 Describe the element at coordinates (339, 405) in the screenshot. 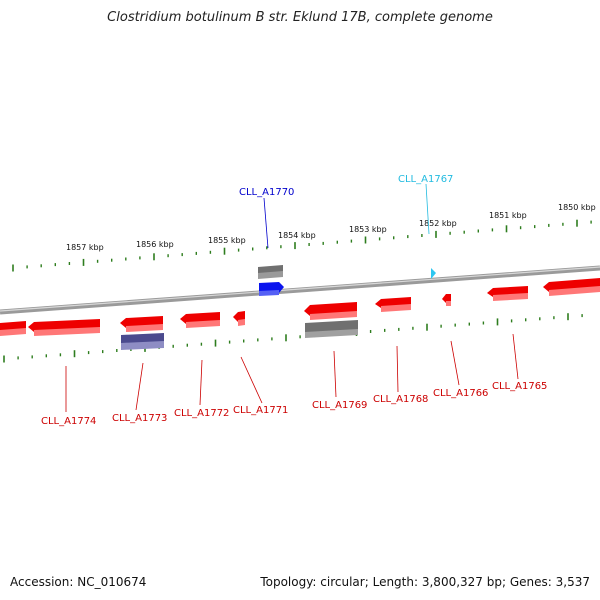

I see `gene-label-CLL-A1769: CLL_A1769` at that location.